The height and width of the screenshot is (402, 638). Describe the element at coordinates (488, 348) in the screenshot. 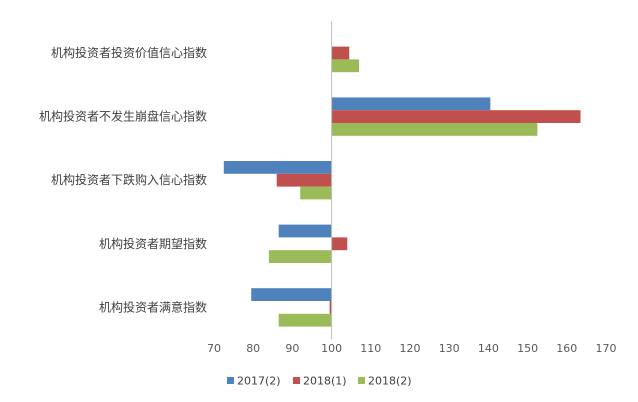

I see `x-tick-label: 140` at that location.